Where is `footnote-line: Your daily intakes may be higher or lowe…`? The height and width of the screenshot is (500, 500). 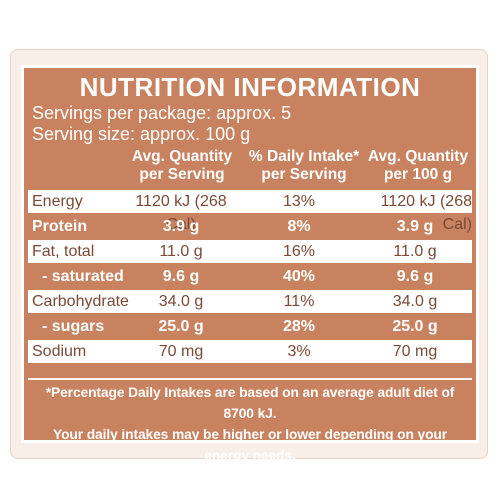 footnote-line: Your daily intakes may be higher or lowe… is located at coordinates (250, 445).